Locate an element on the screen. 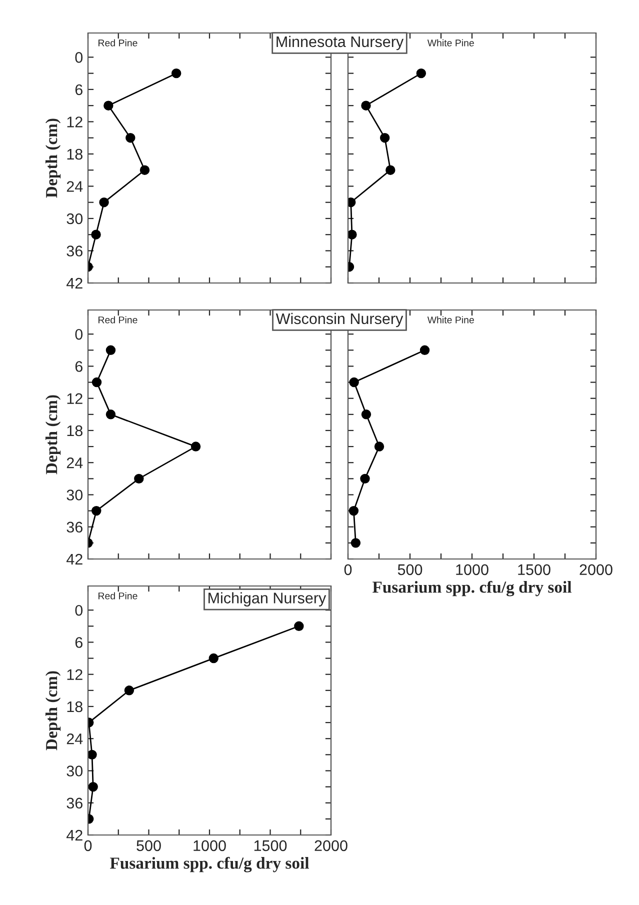 The height and width of the screenshot is (905, 639). chart-title: Michigan Nursery is located at coordinates (267, 599).